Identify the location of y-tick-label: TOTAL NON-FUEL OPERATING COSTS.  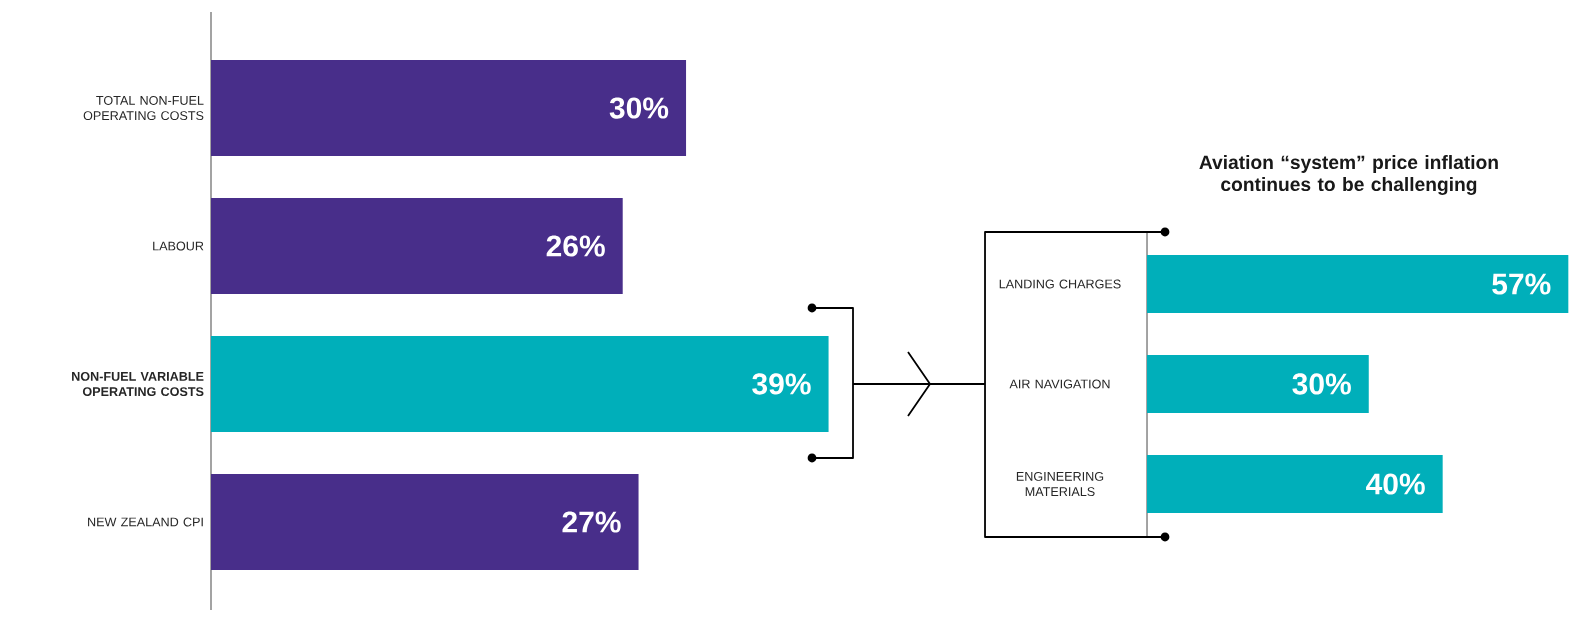
(143, 108).